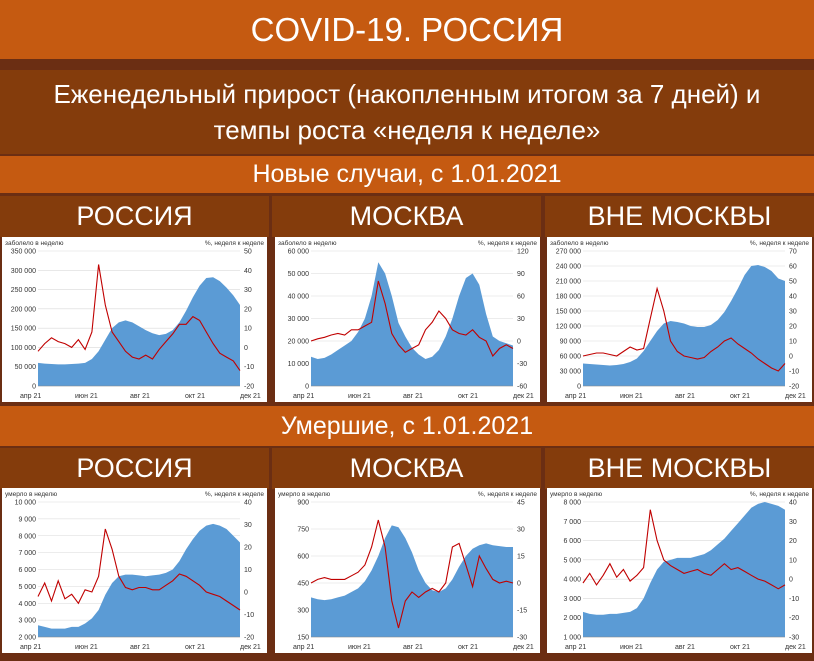 The height and width of the screenshot is (661, 814). What do you see at coordinates (23, 348) in the screenshot?
I see `y-left-tick-label: 100 000` at bounding box center [23, 348].